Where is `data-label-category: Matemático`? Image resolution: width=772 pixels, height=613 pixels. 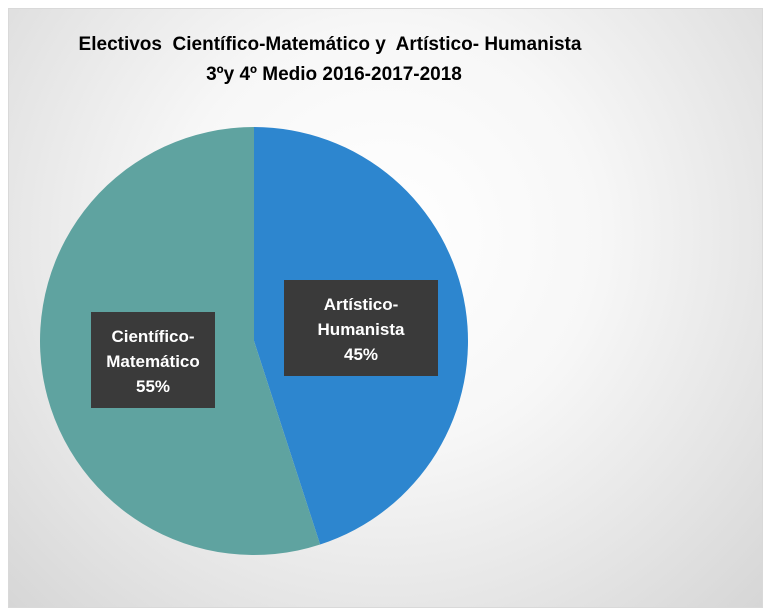 data-label-category: Matemático is located at coordinates (153, 361).